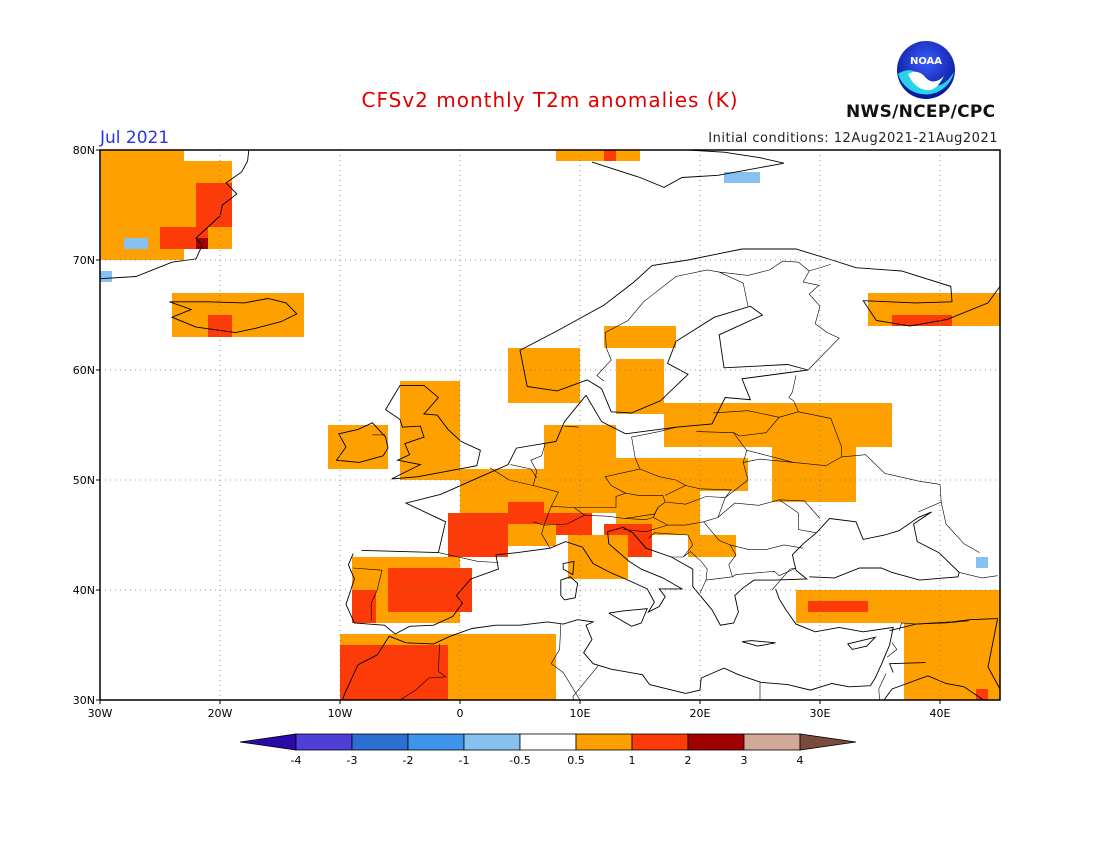 This screenshot has height=850, width=1100. What do you see at coordinates (296, 760) in the screenshot?
I see `colorbar-label: -4` at bounding box center [296, 760].